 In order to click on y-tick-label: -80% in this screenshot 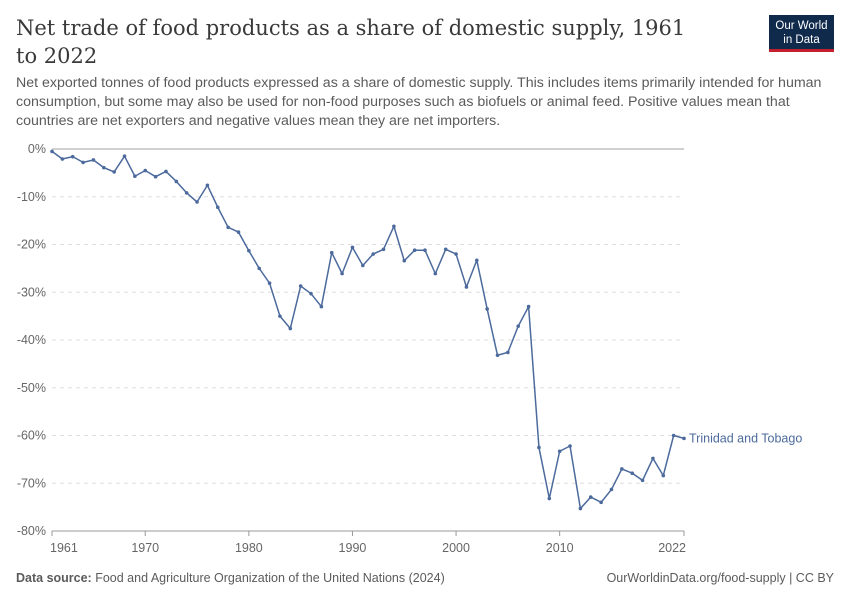, I will do `click(31, 531)`.